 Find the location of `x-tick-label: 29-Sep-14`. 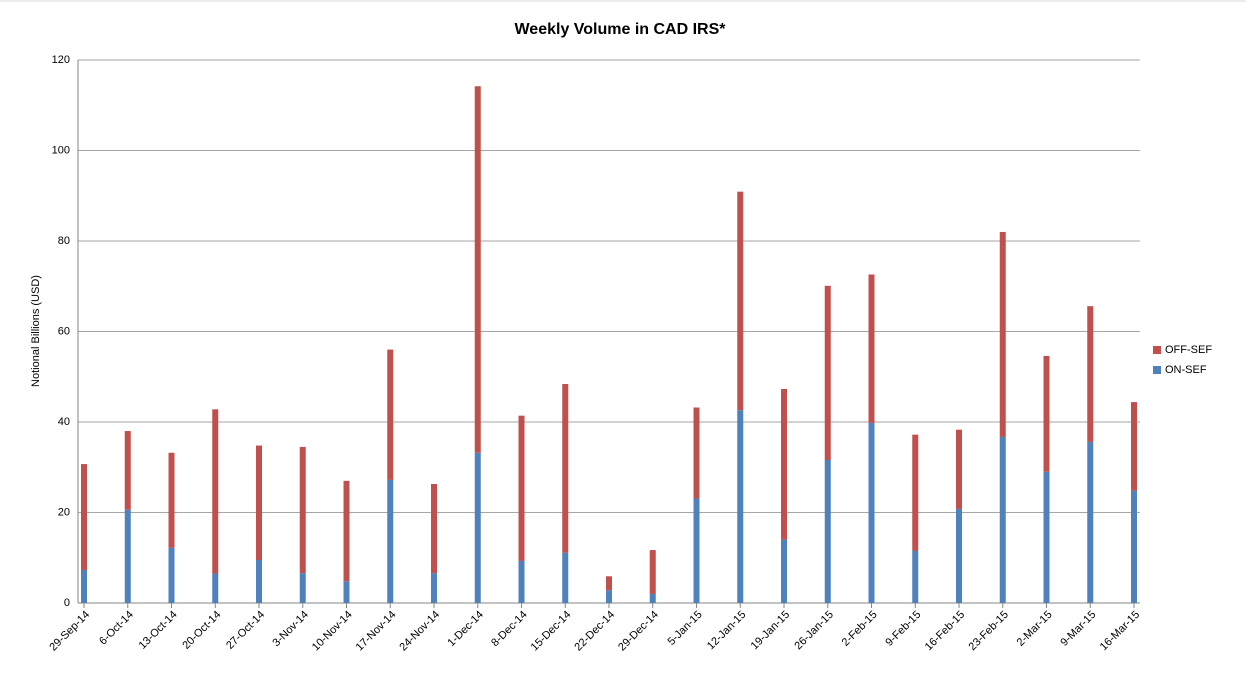

x-tick-label: 29-Sep-14 is located at coordinates (69, 631).